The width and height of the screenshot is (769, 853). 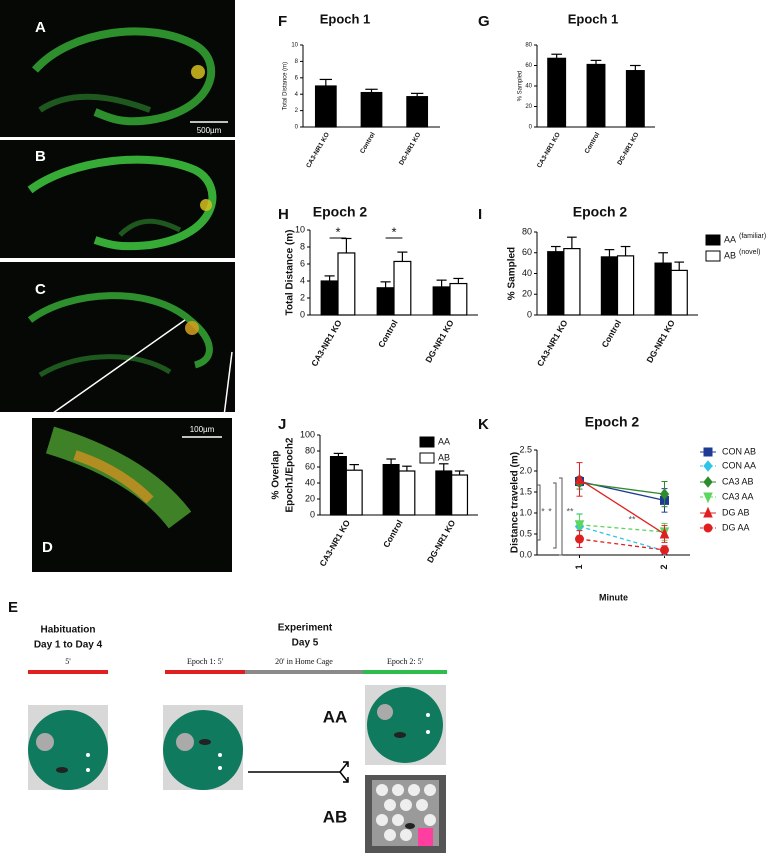 What do you see at coordinates (525, 491) in the screenshot?
I see `y-tick-label: 1.5` at bounding box center [525, 491].